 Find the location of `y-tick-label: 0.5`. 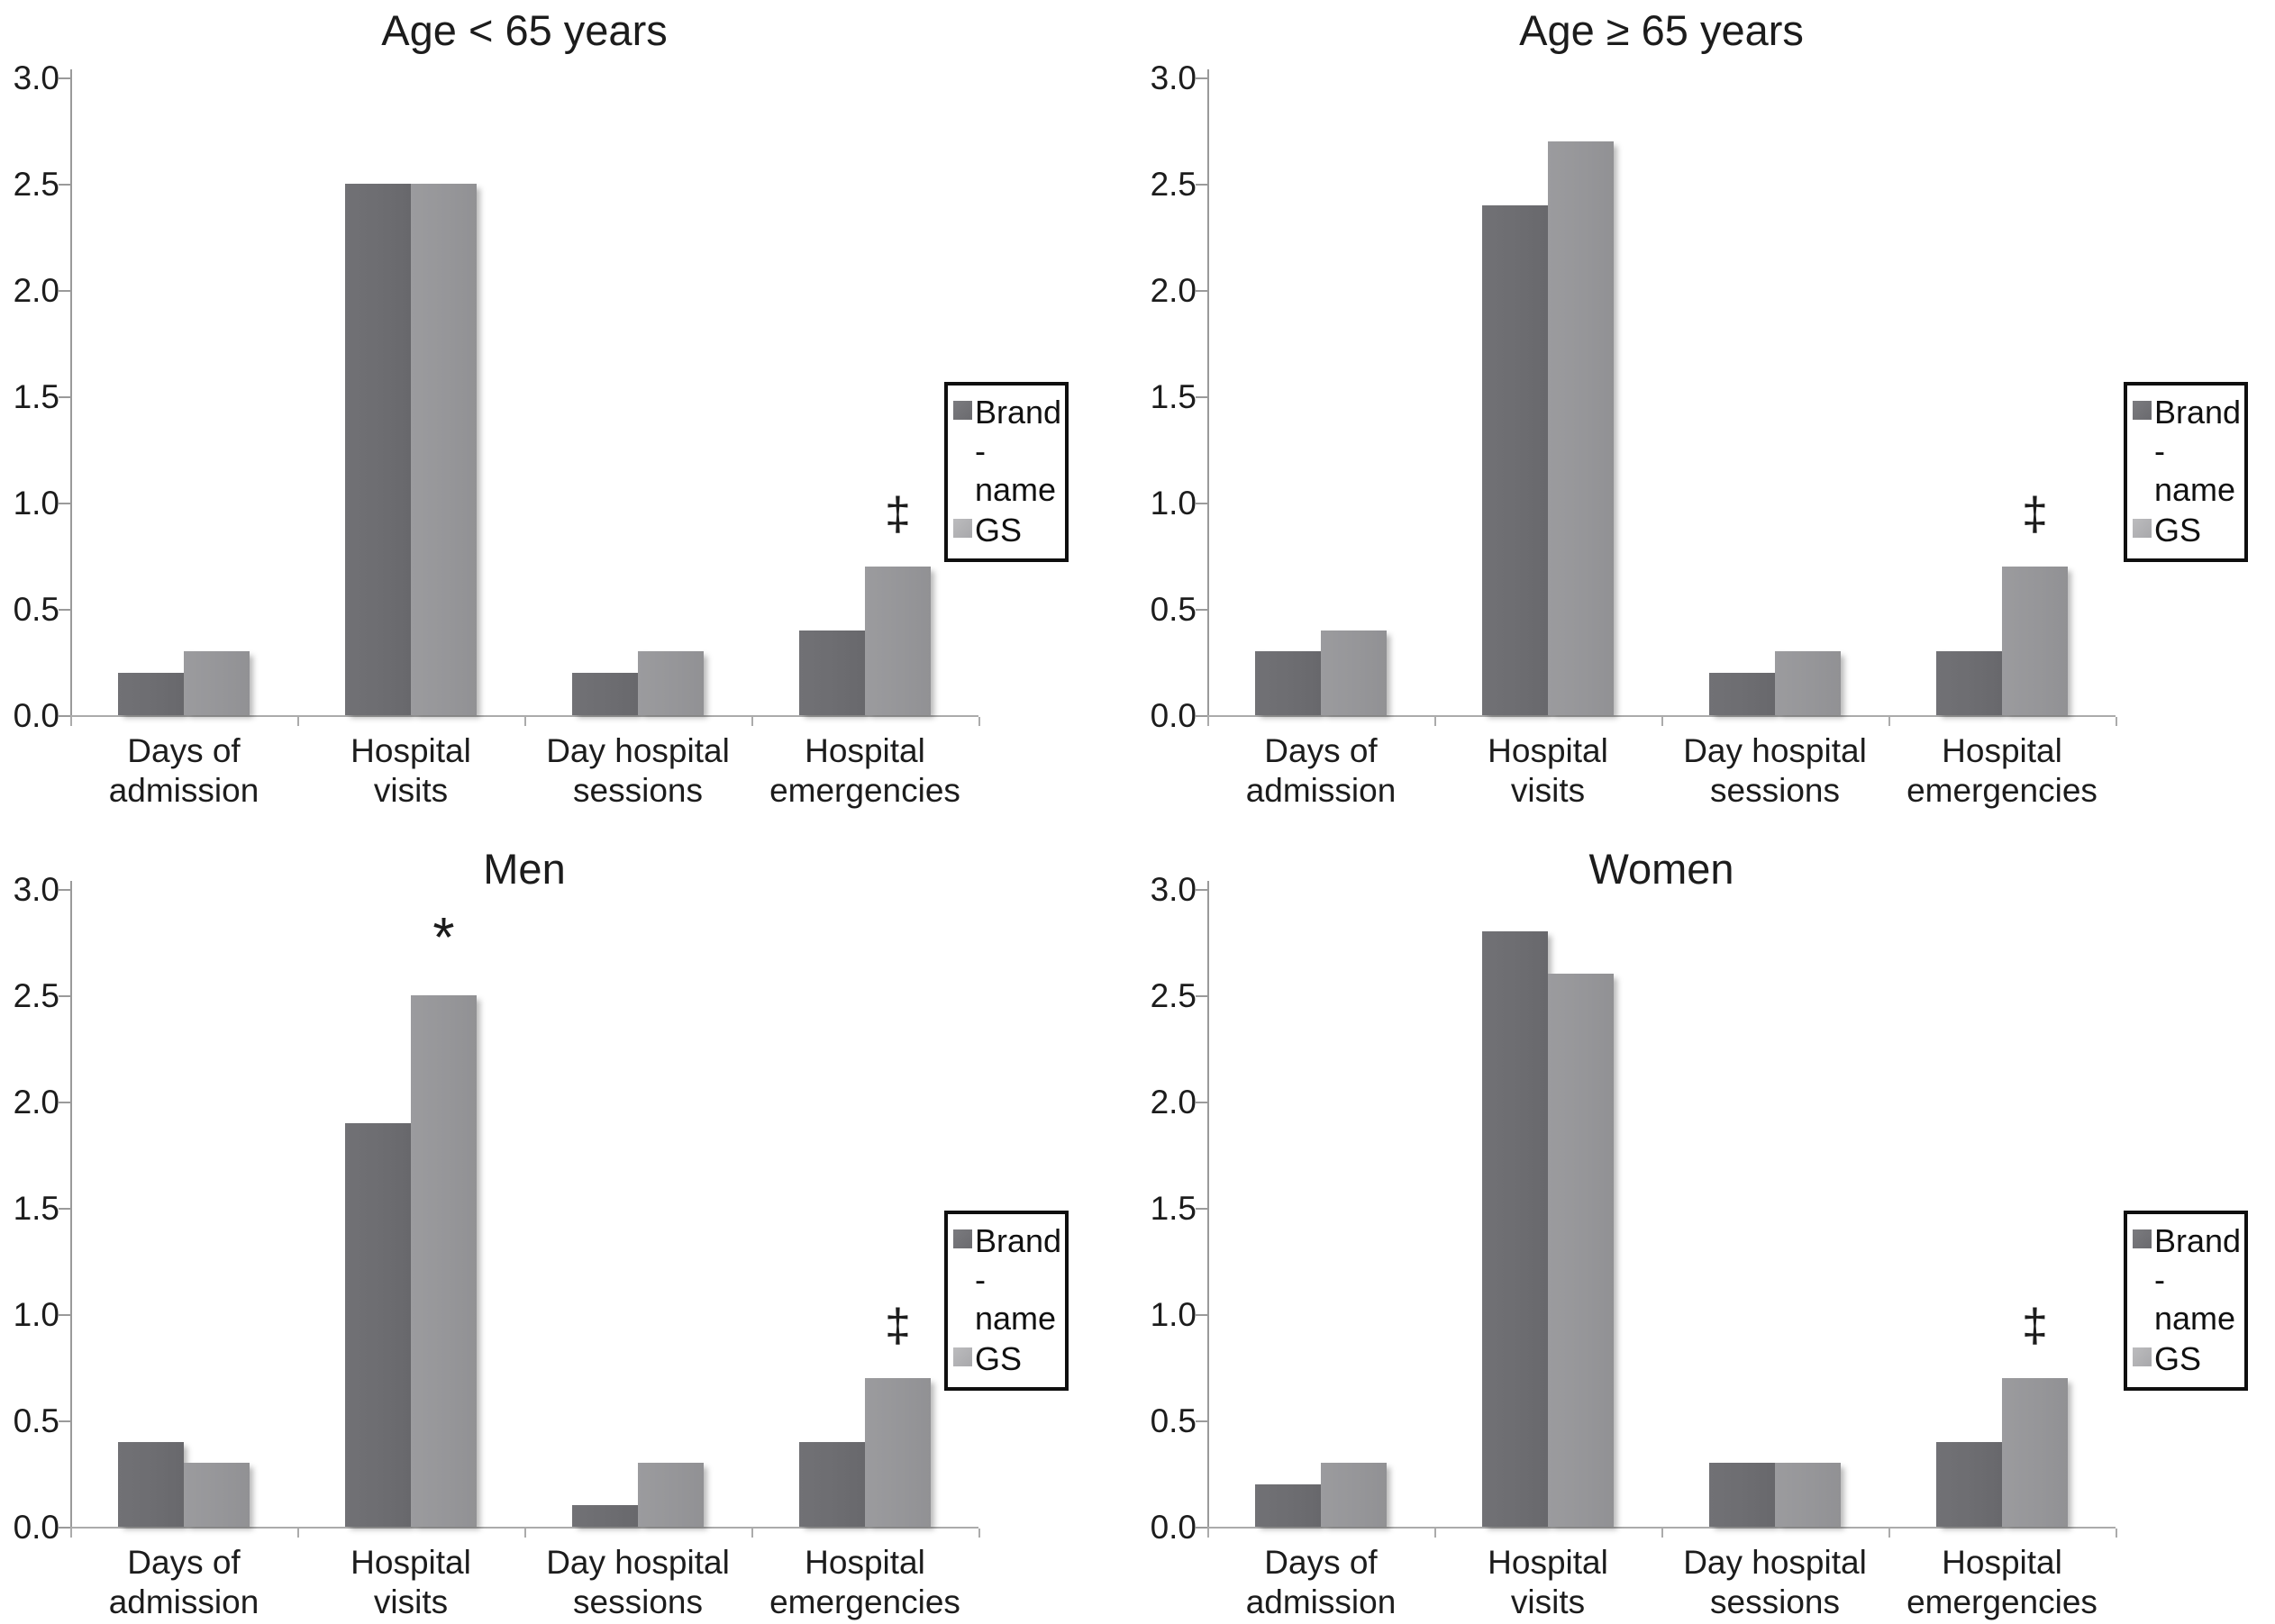

y-tick-label: 0.5 is located at coordinates (36, 1420).